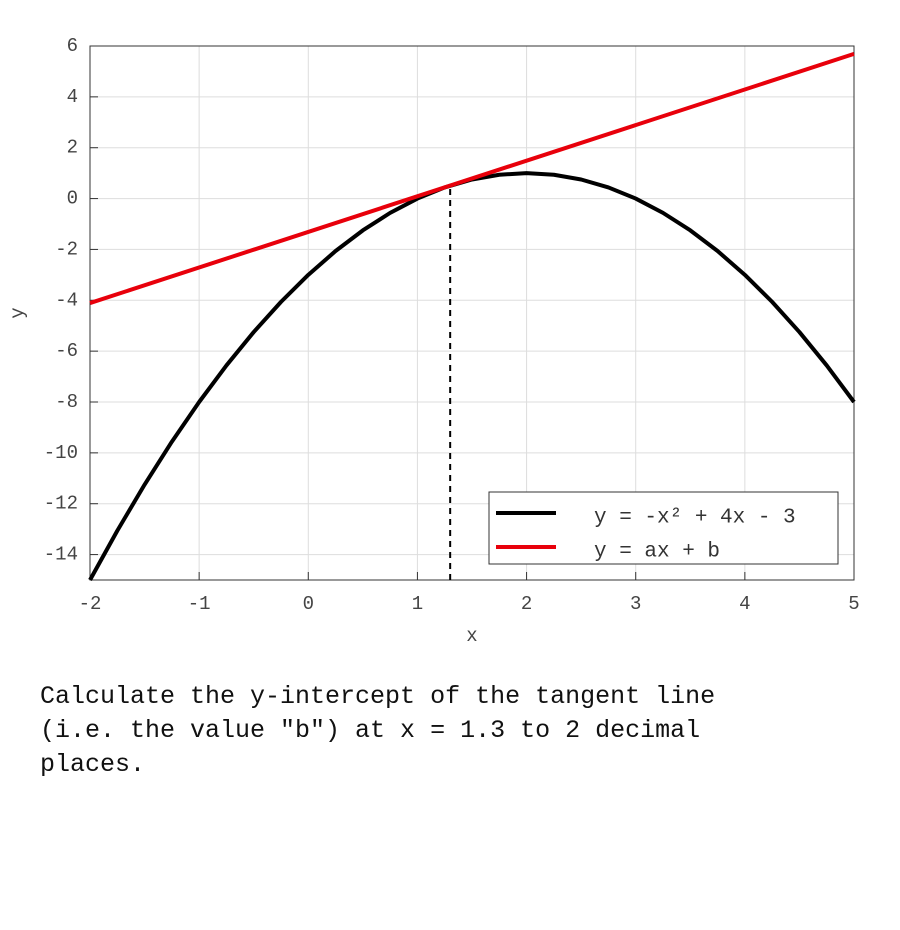  Describe the element at coordinates (308, 604) in the screenshot. I see `x-tick-label: 0` at that location.